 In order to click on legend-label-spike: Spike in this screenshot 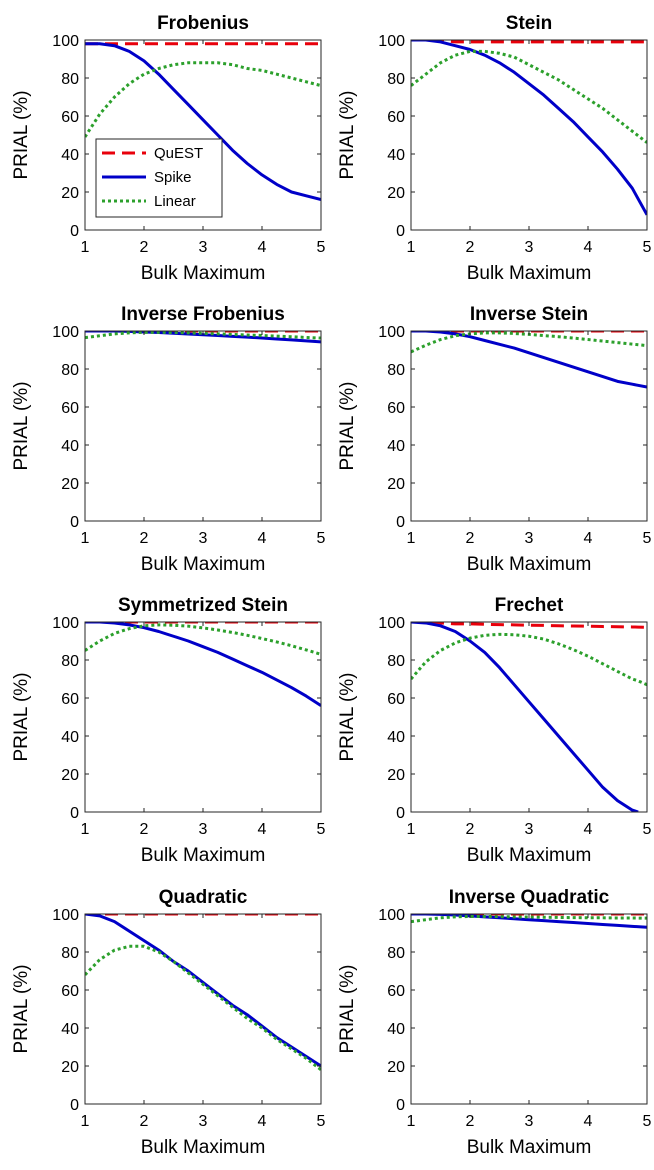, I will do `click(173, 177)`.